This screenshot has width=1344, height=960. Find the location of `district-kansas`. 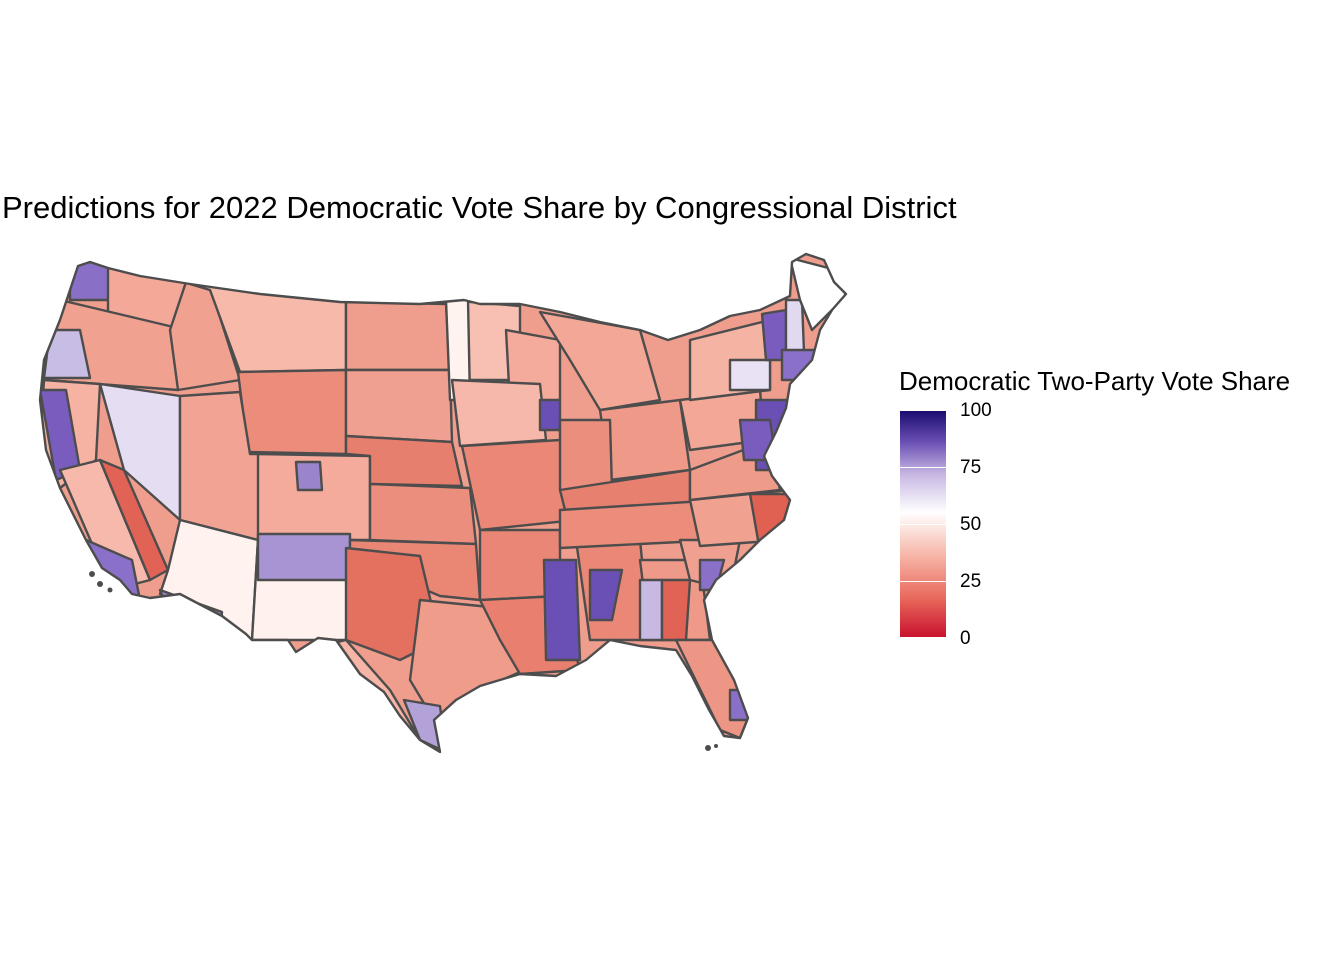

district-kansas is located at coordinates (423, 514).